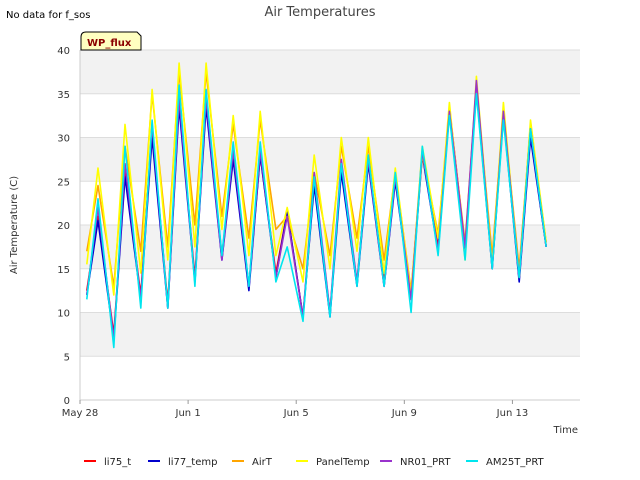 The width and height of the screenshot is (640, 480). I want to click on x-tick-label: Jun 9, so click(404, 413).